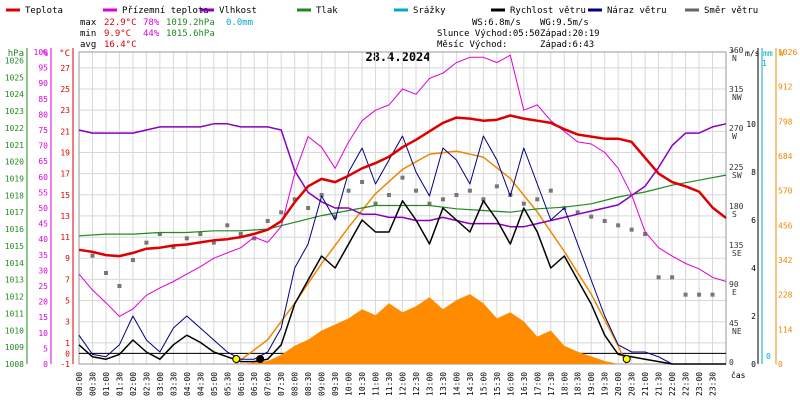  I want to click on sunset-marker, so click(626, 359).